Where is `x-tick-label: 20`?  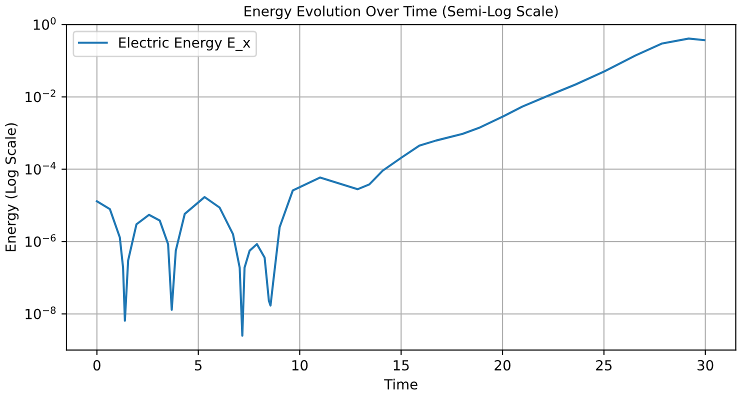
x-tick-label: 20 is located at coordinates (502, 365).